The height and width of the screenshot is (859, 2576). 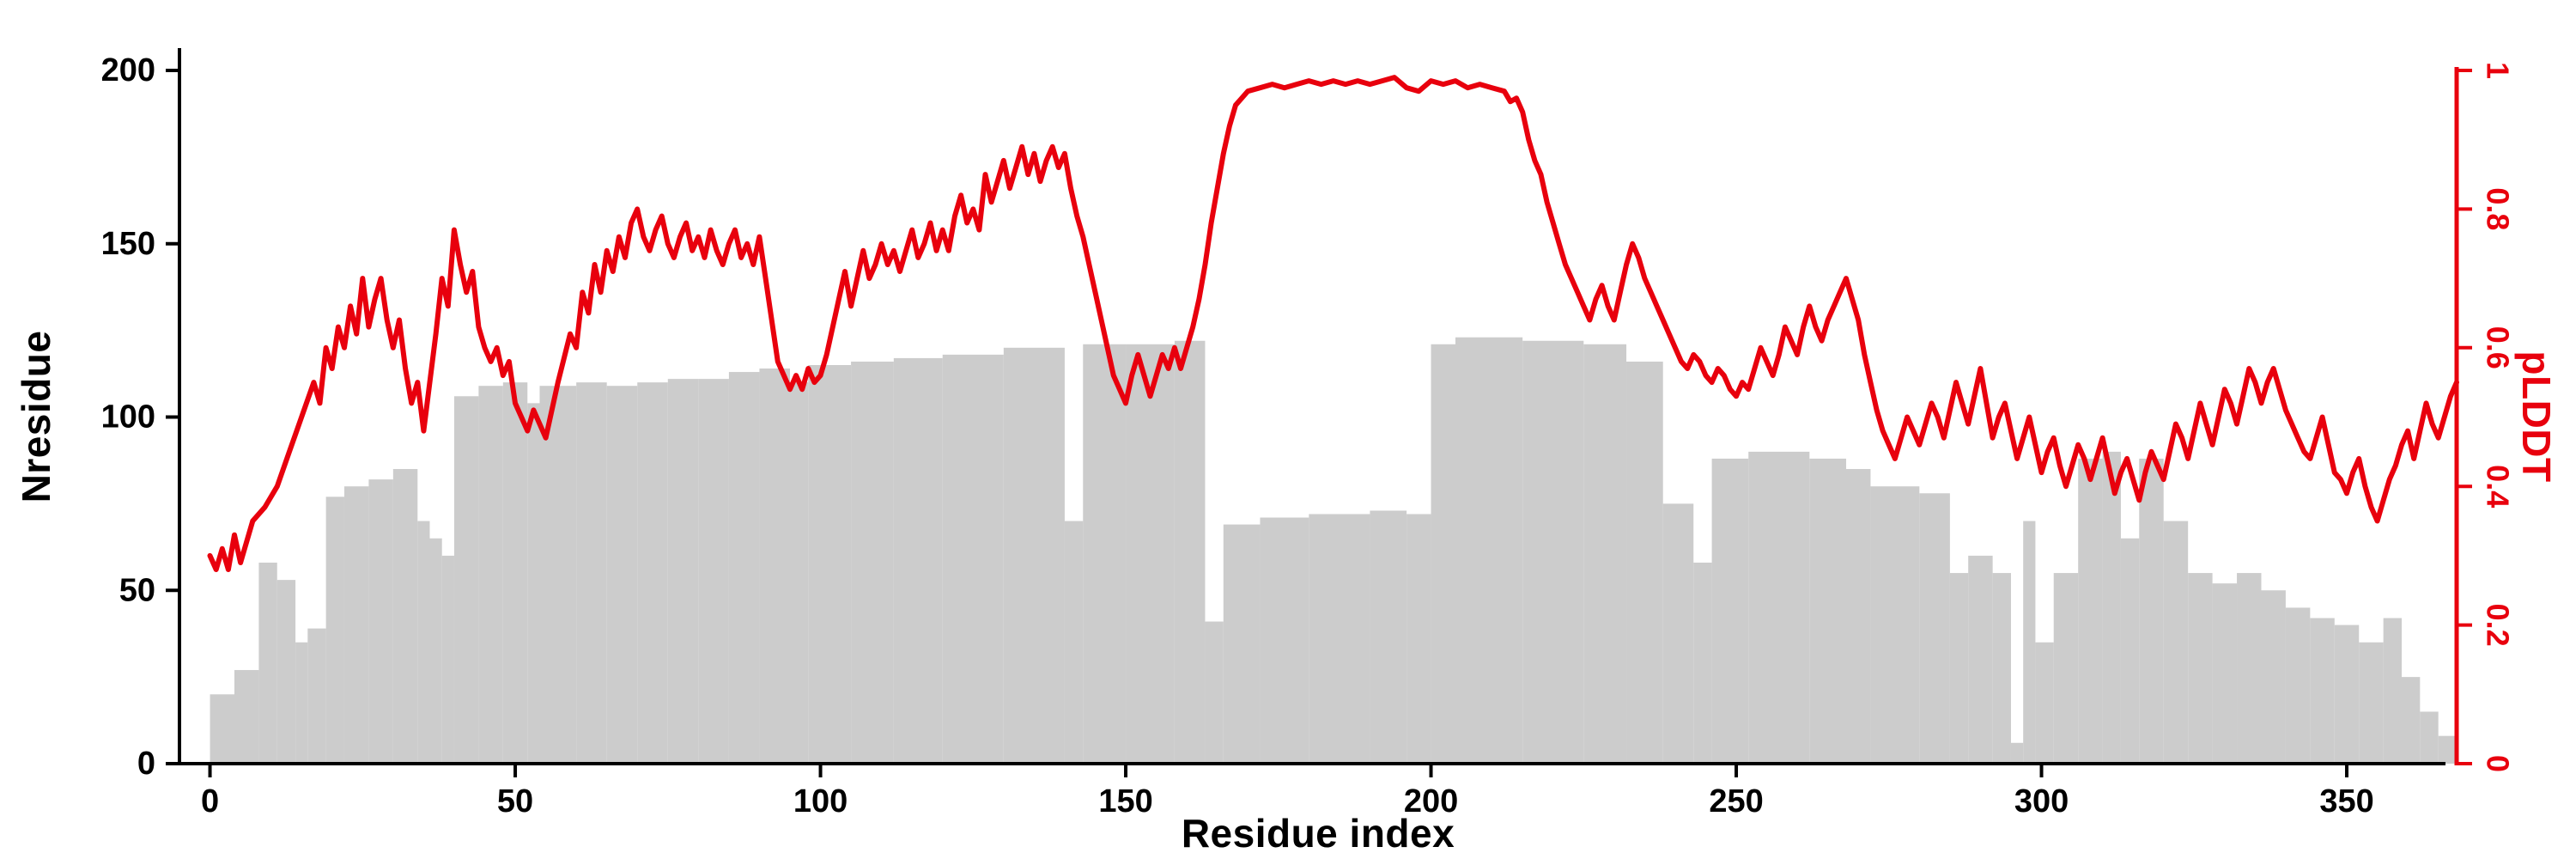 What do you see at coordinates (2499, 487) in the screenshot?
I see `y-right-tick-label: 0.4` at bounding box center [2499, 487].